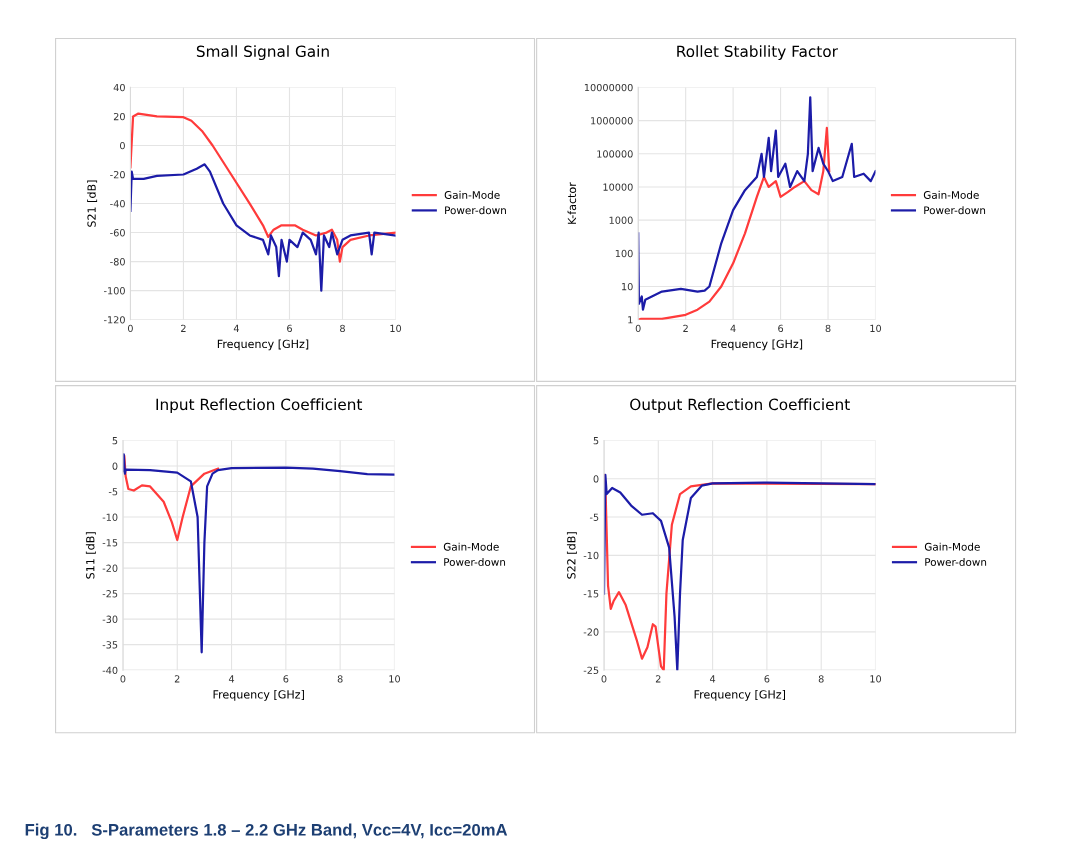 This screenshot has height=857, width=1069. Describe the element at coordinates (757, 53) in the screenshot. I see `chart-title: Rollet Stability Factor` at that location.